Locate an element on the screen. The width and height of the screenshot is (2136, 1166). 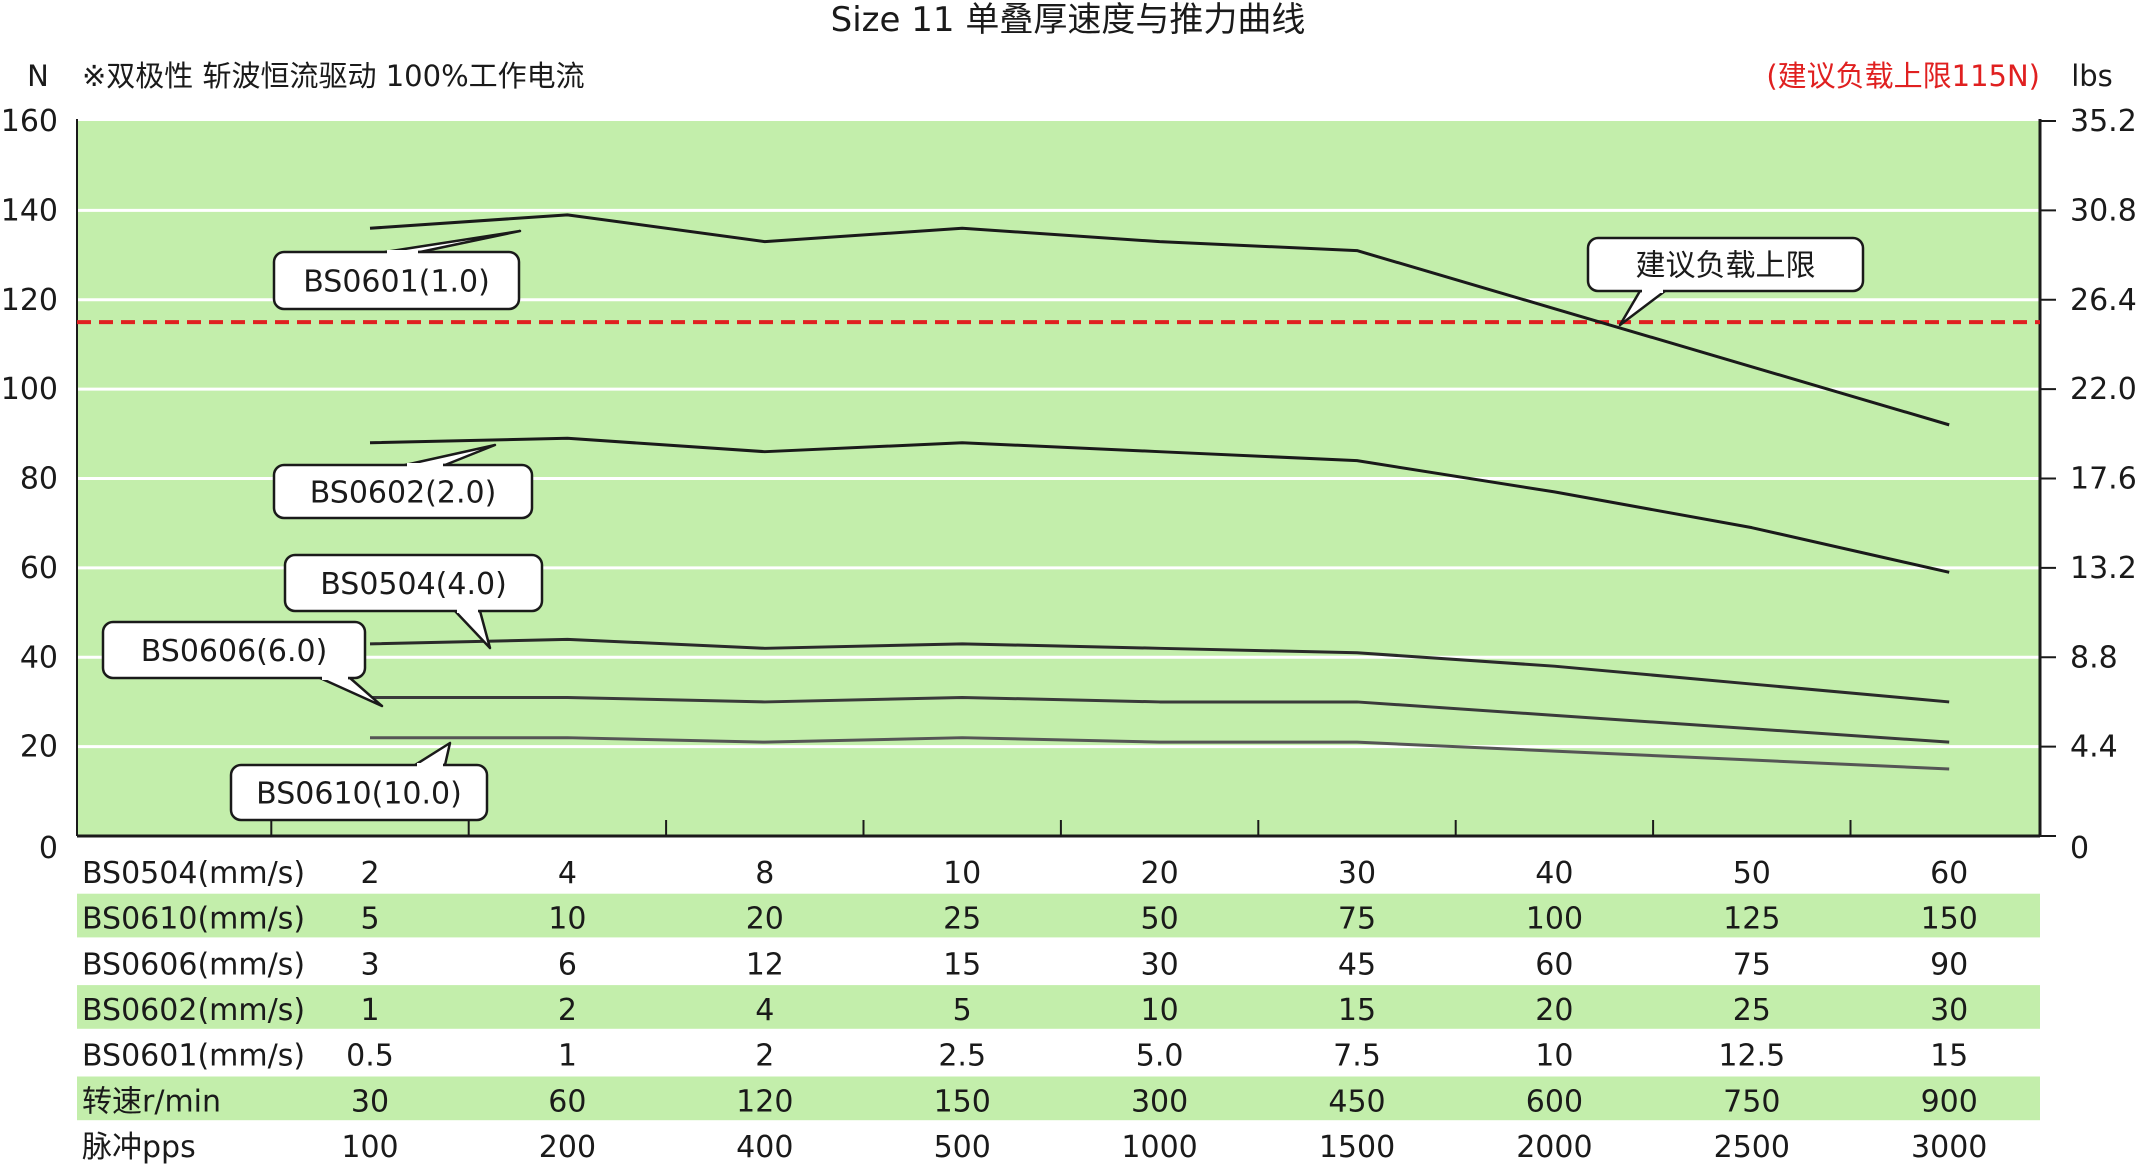
y-tick-label-left: 40 is located at coordinates (39, 657).